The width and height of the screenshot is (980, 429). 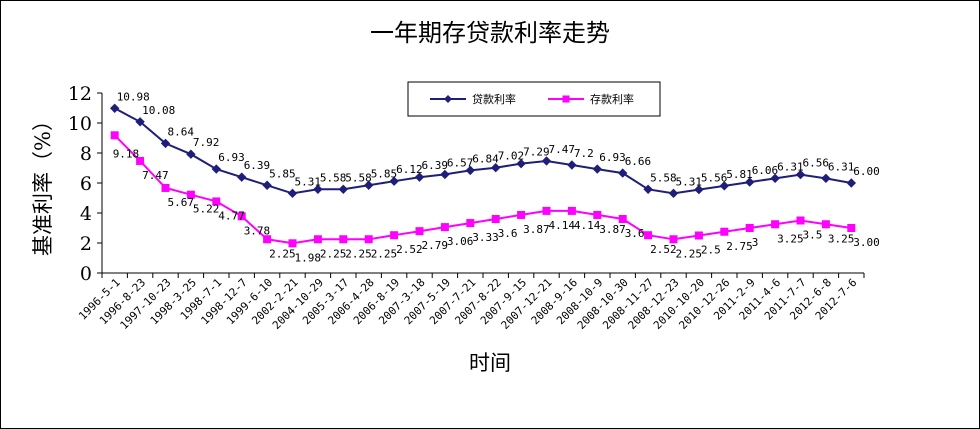 What do you see at coordinates (739, 174) in the screenshot?
I see `loan-rate-data-label: 5.81` at bounding box center [739, 174].